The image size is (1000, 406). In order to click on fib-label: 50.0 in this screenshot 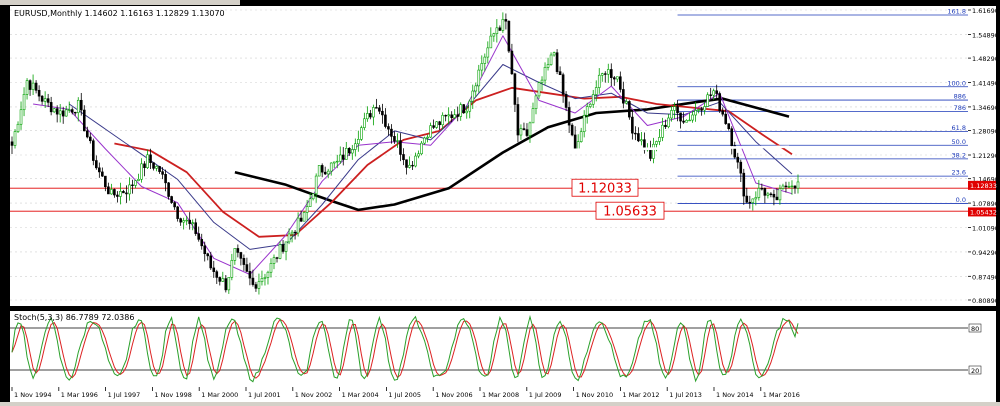, I will do `click(959, 142)`.